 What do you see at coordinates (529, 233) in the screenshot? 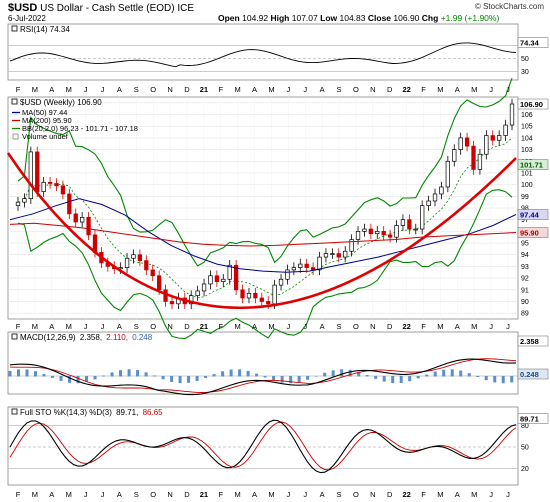
I see `tag-ma200: 95.90` at bounding box center [529, 233].